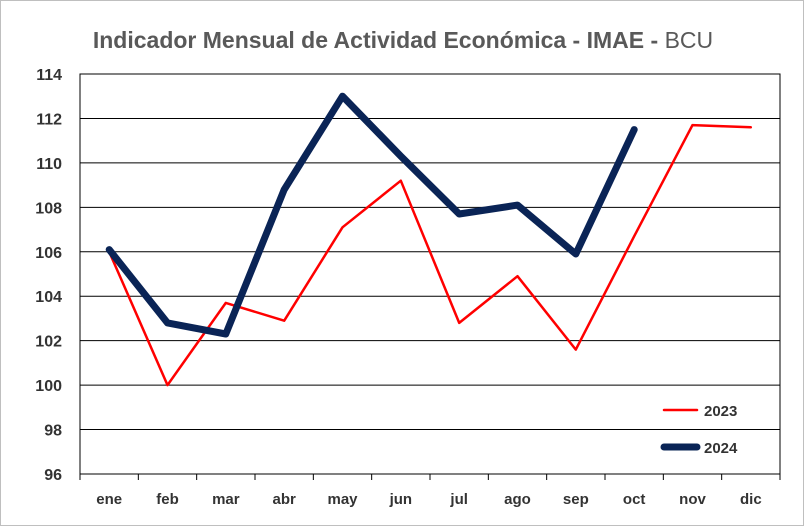  I want to click on x-axis-ticks: ene feb mar abr may jun jul ago sep oct nov dic, so click(430, 491).